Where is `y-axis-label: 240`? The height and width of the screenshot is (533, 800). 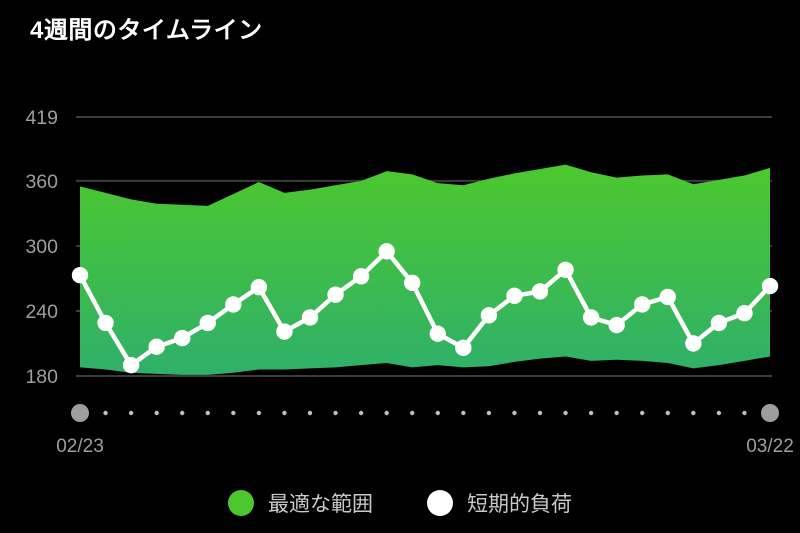
y-axis-label: 240 is located at coordinates (41, 312).